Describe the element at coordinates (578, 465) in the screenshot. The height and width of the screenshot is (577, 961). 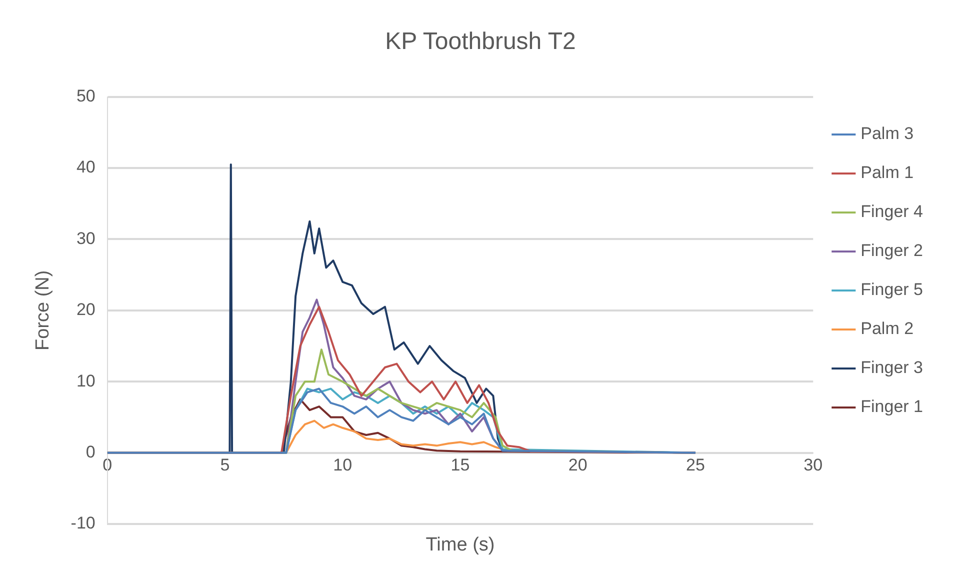
I see `x-tick-label: 20` at that location.